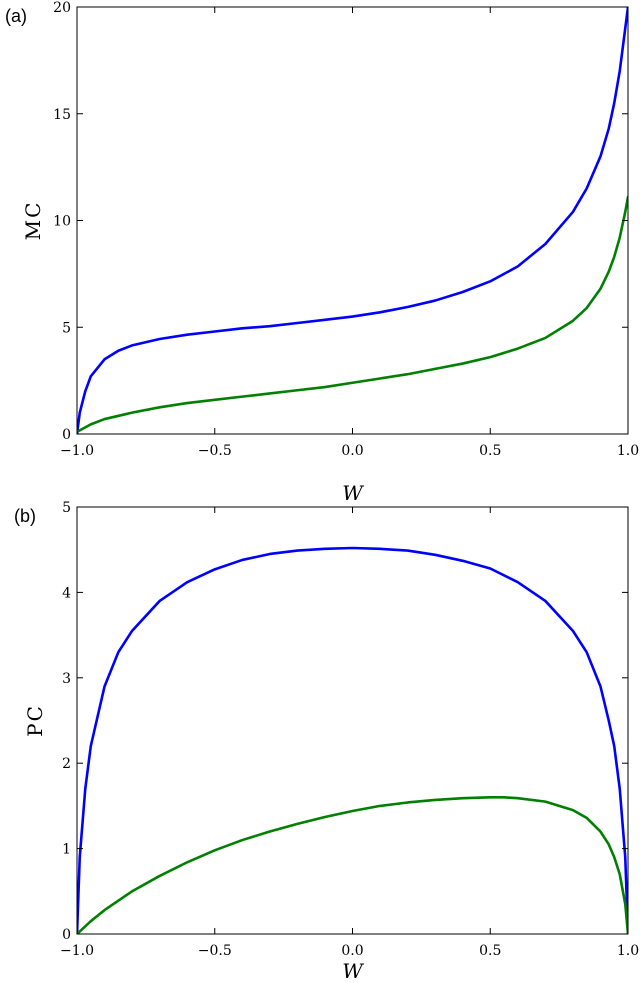 Image resolution: width=640 pixels, height=983 pixels. What do you see at coordinates (66, 679) in the screenshot?
I see `y-tick-label: 3` at bounding box center [66, 679].